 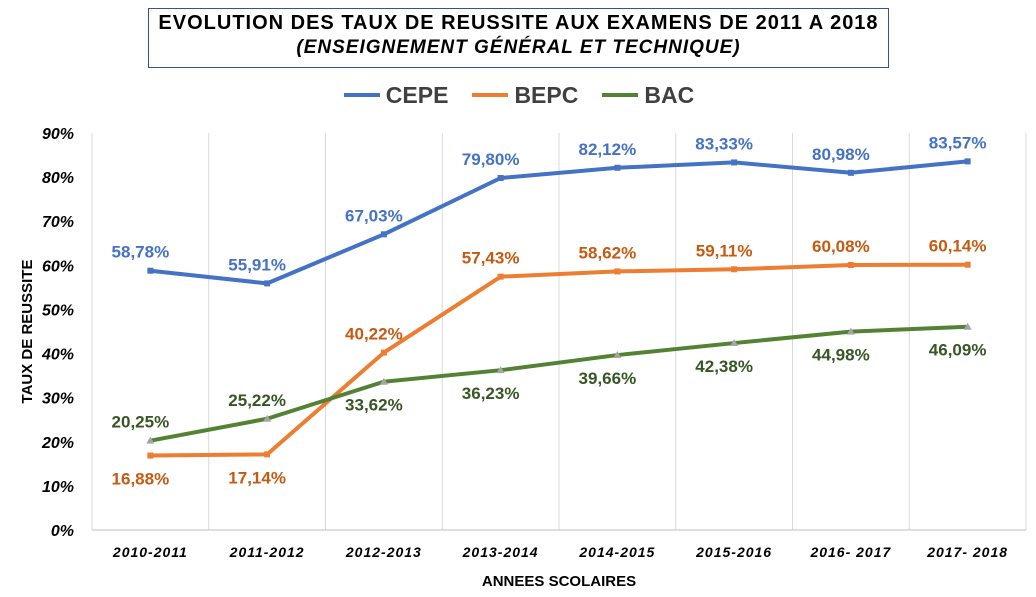 I want to click on y-tick-label: 40%, so click(x=57, y=355).